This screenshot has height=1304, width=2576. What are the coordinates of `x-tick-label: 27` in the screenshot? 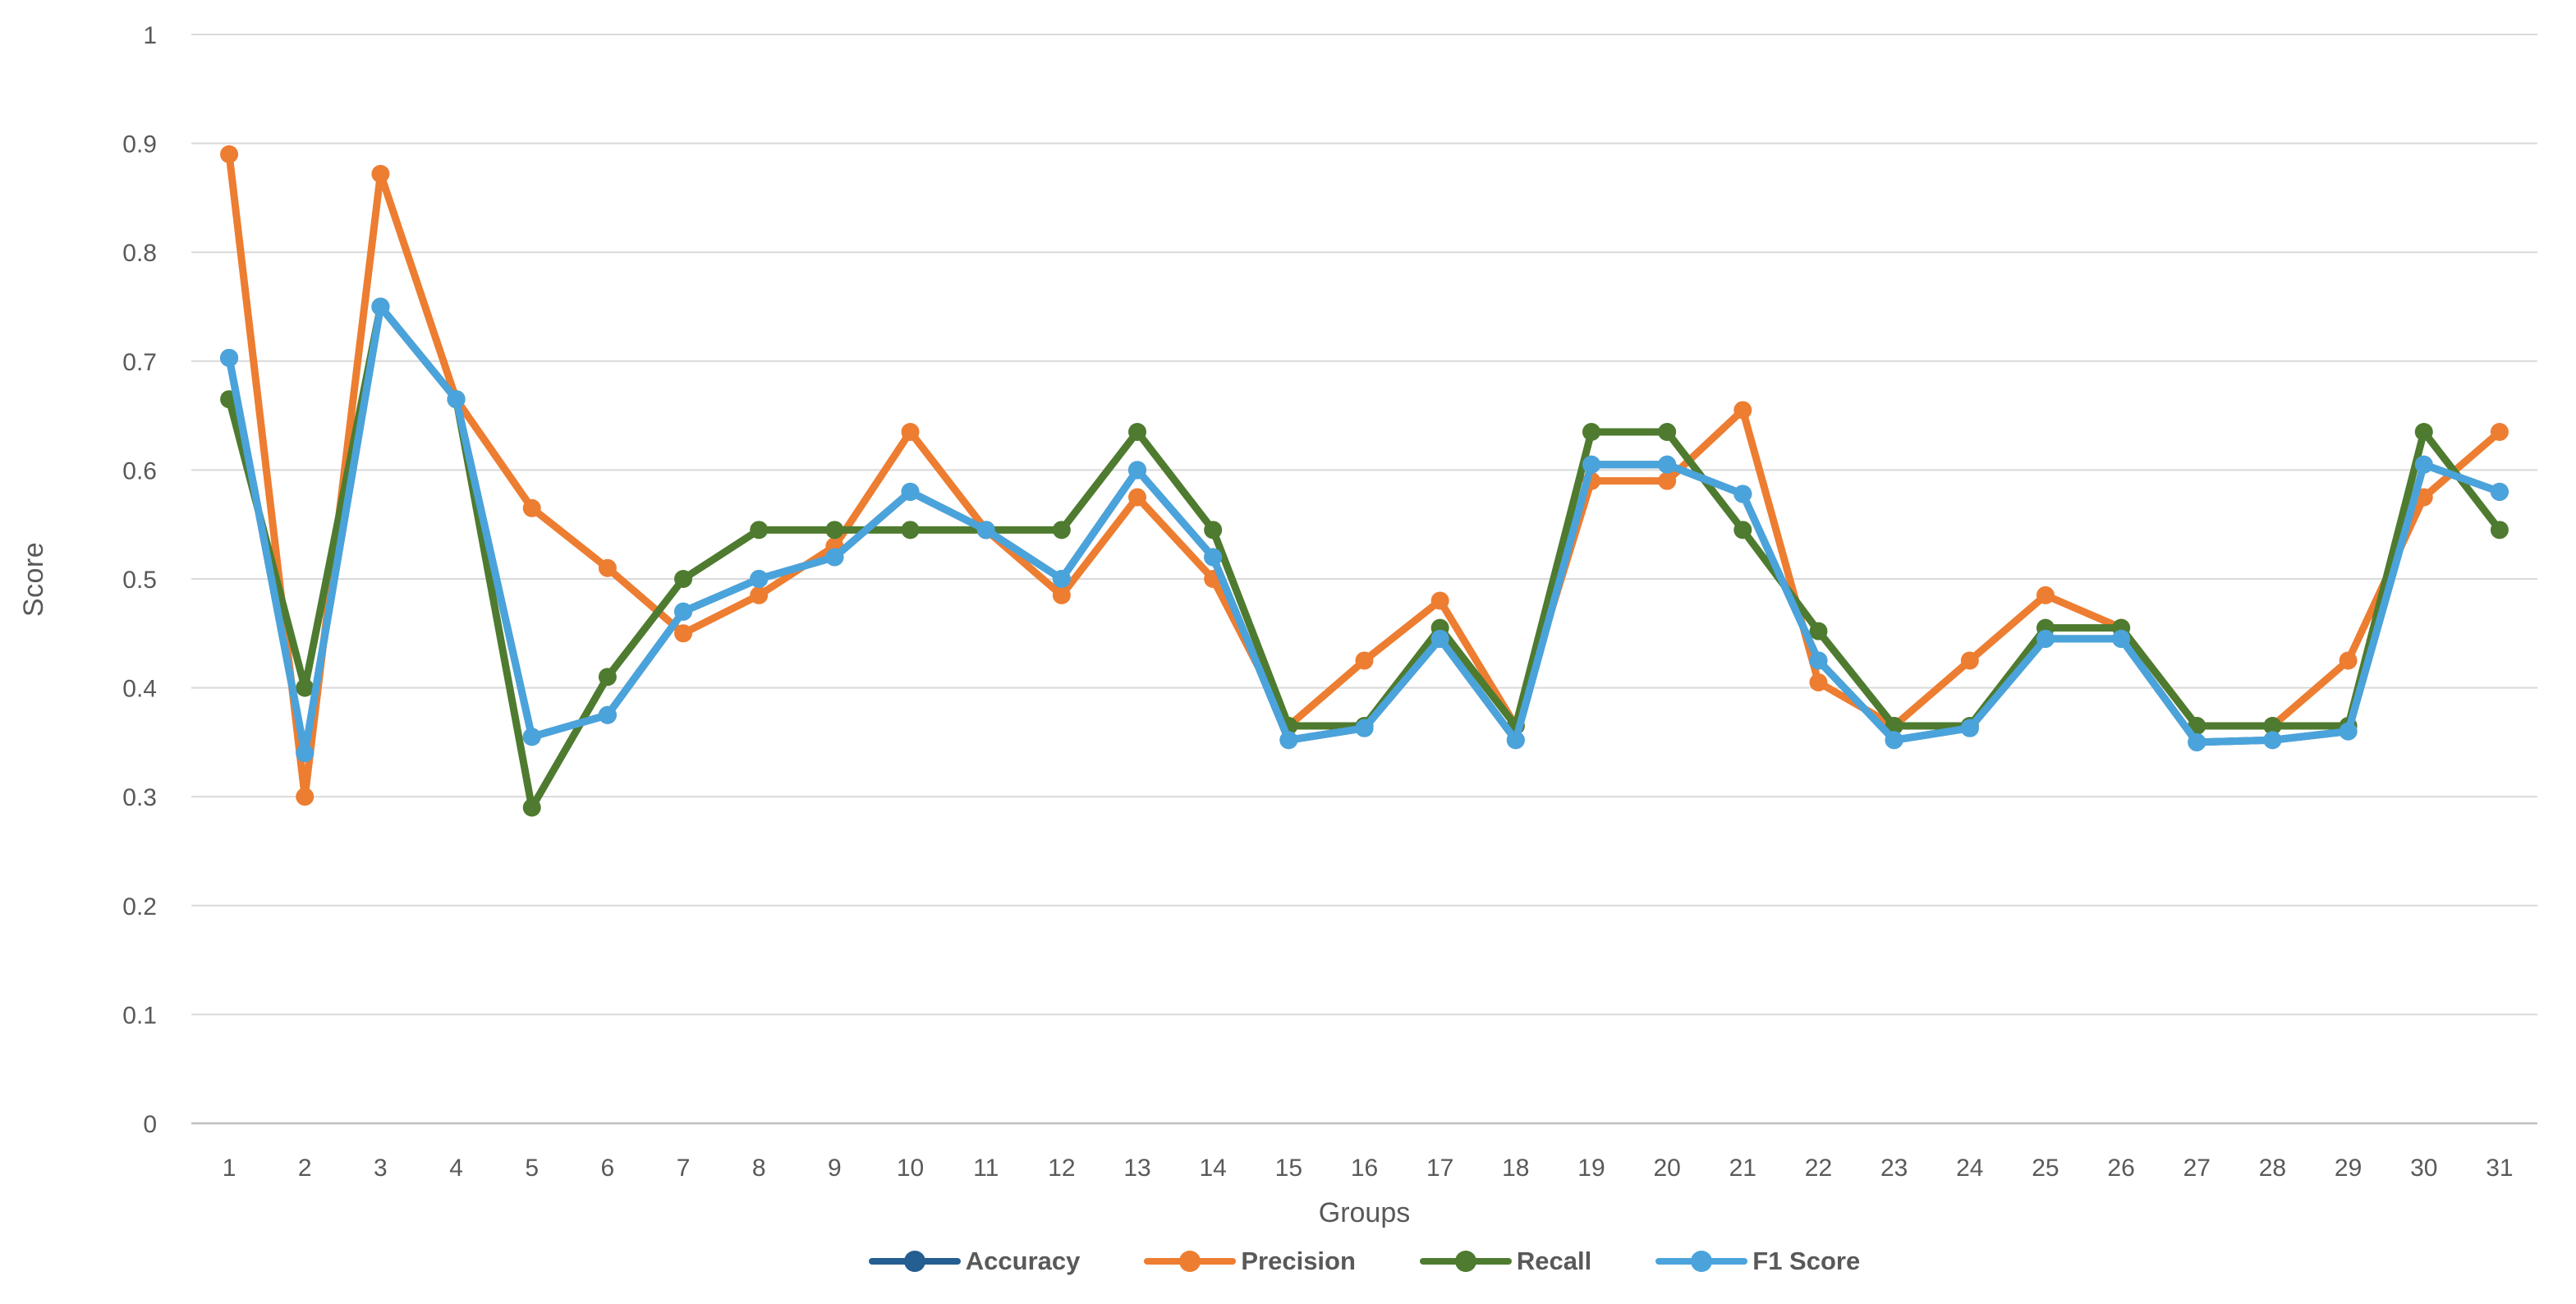 It's located at (2197, 1168).